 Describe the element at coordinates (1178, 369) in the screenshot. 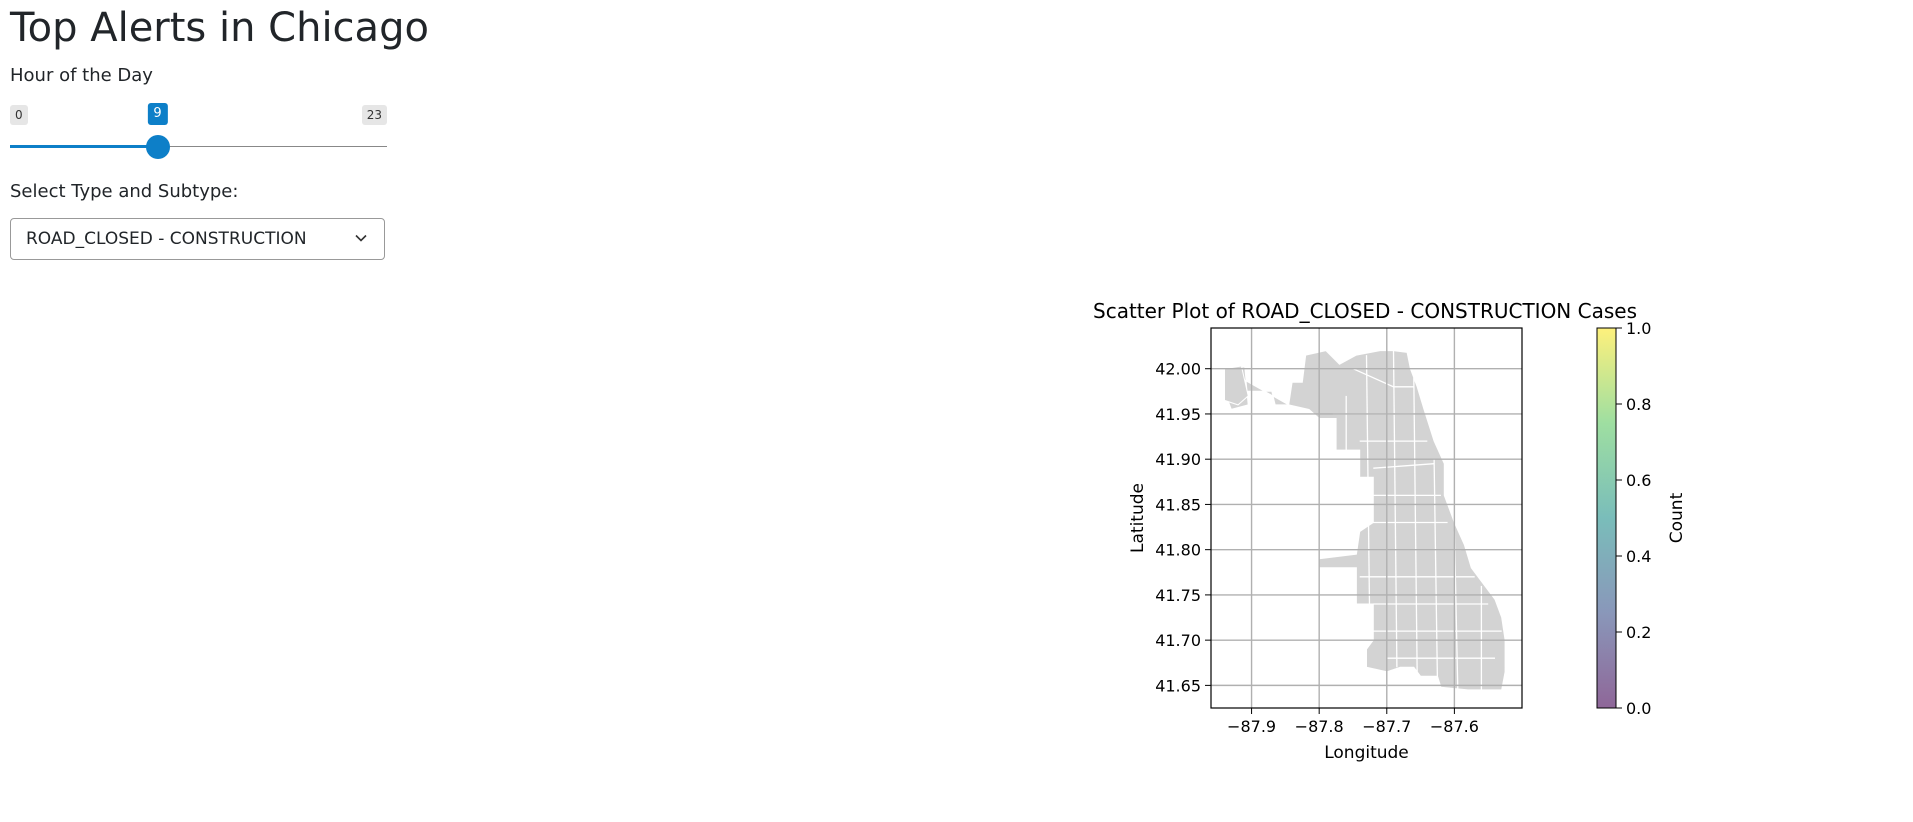

I see `y-tick-label: 42.00` at that location.